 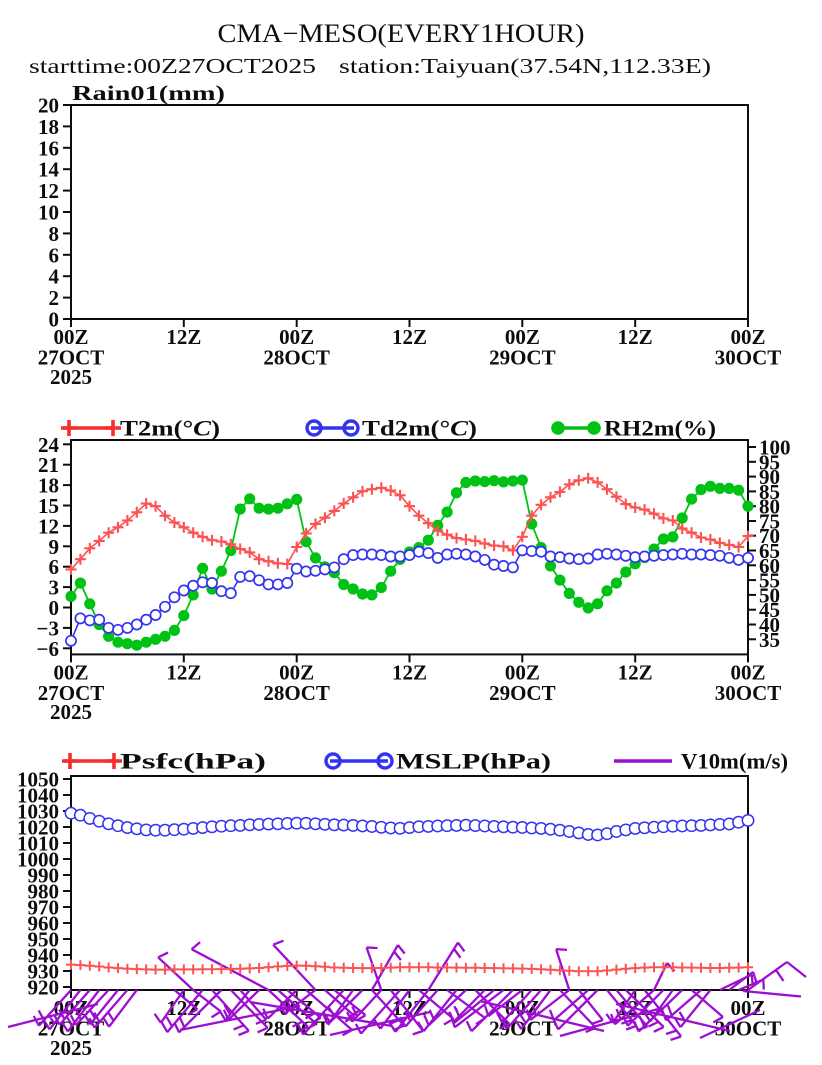 What do you see at coordinates (769, 521) in the screenshot?
I see `svg-text: 75` at bounding box center [769, 521].